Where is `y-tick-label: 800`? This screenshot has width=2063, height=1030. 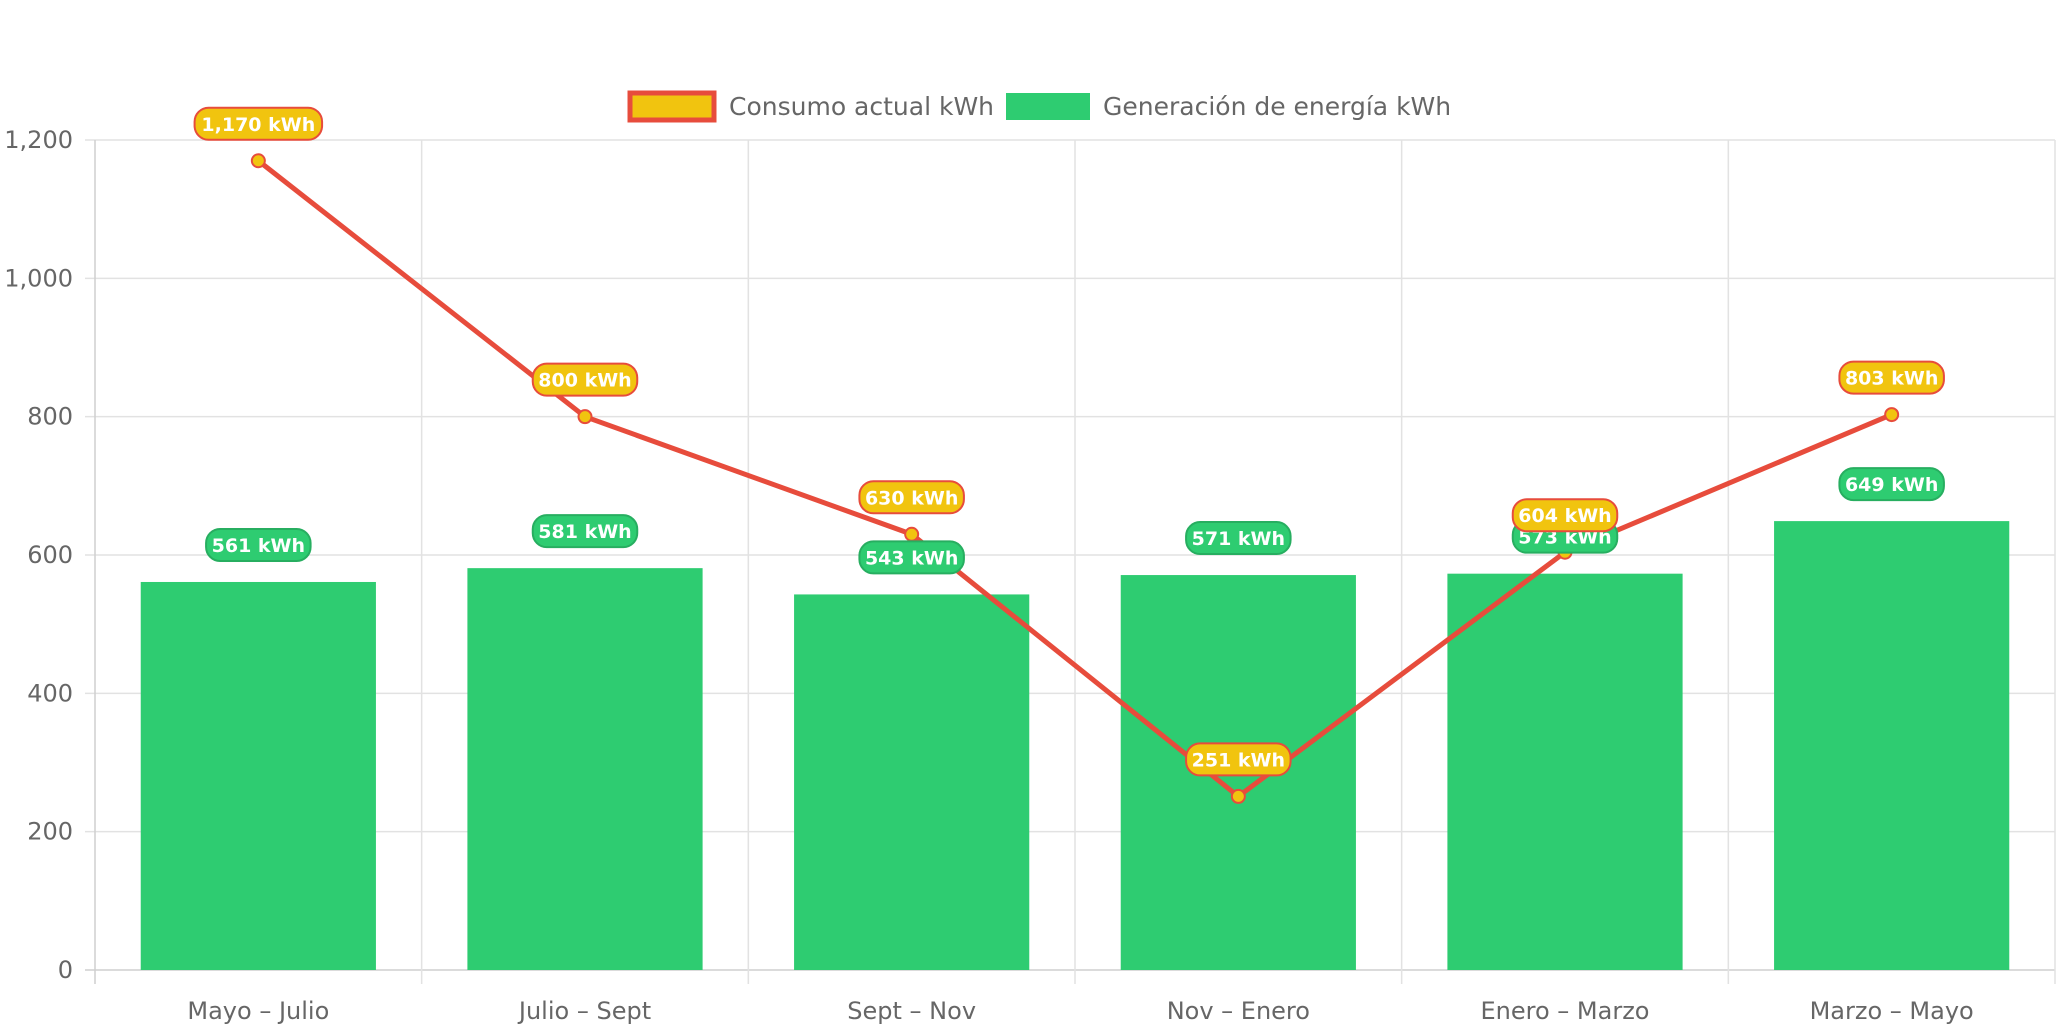
y-tick-label: 800 is located at coordinates (50, 417).